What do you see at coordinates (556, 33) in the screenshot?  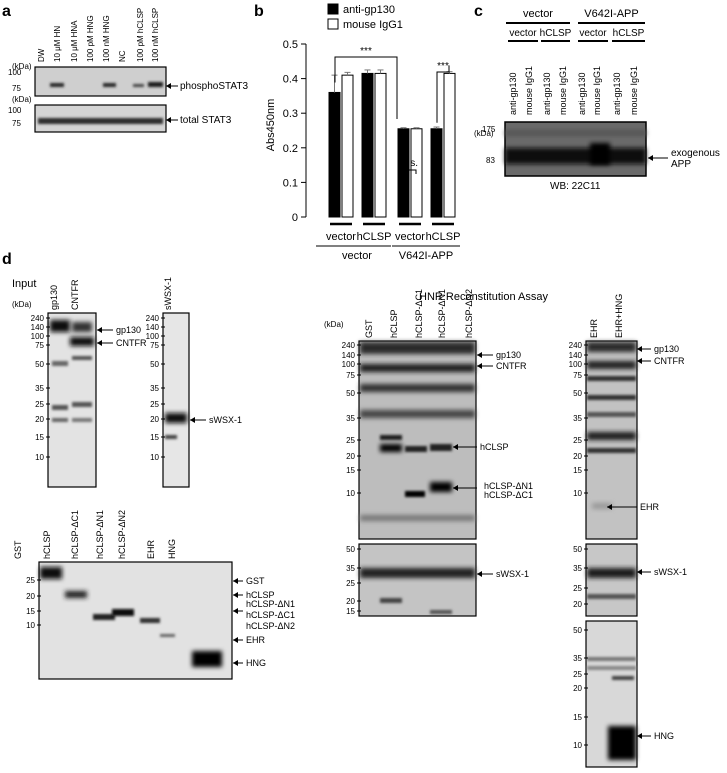 I see `subgroup-label: hCLSP` at bounding box center [556, 33].